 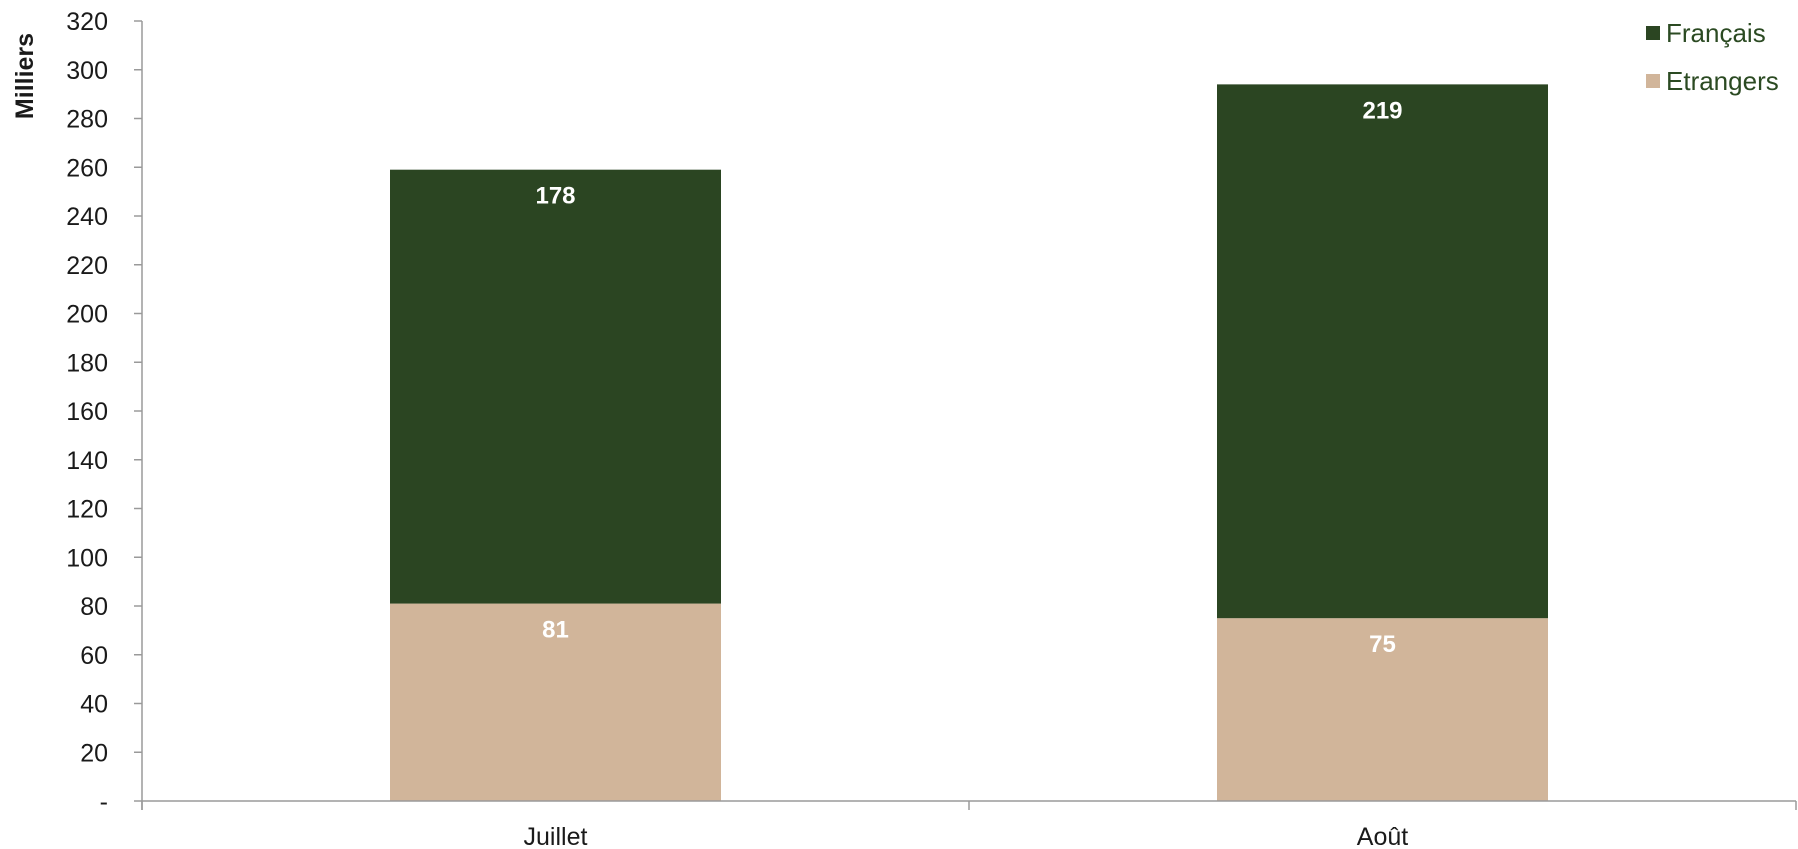 I want to click on y-tick-label: 200, so click(x=87, y=315).